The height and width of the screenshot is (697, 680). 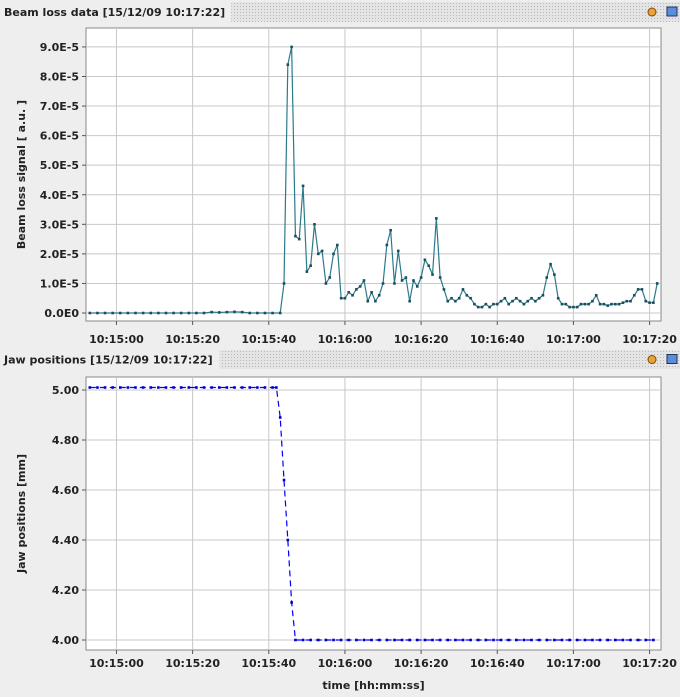 What do you see at coordinates (59, 76) in the screenshot?
I see `y-tick-label: 8.0E-5` at bounding box center [59, 76].